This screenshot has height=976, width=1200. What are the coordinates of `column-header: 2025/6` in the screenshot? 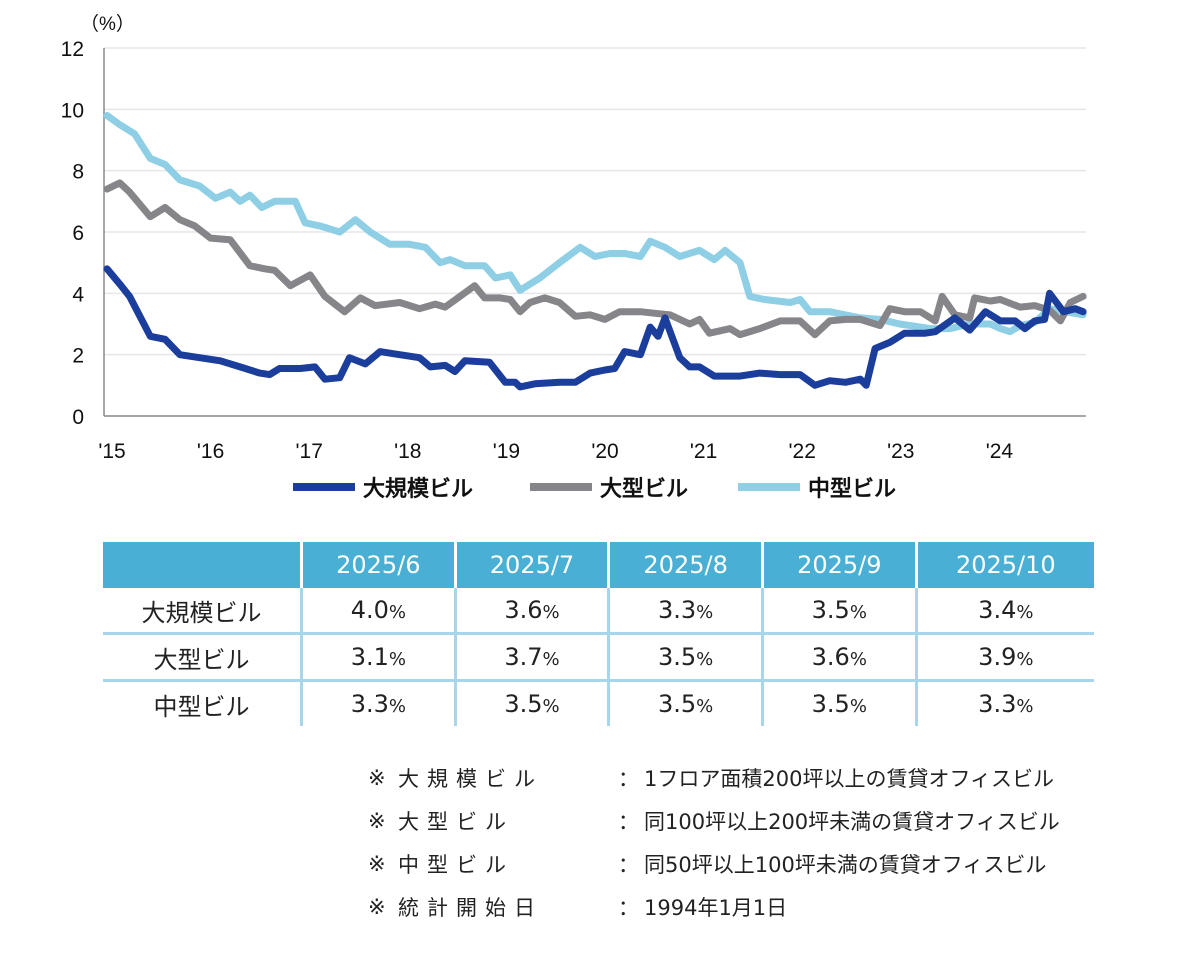 It's located at (378, 565).